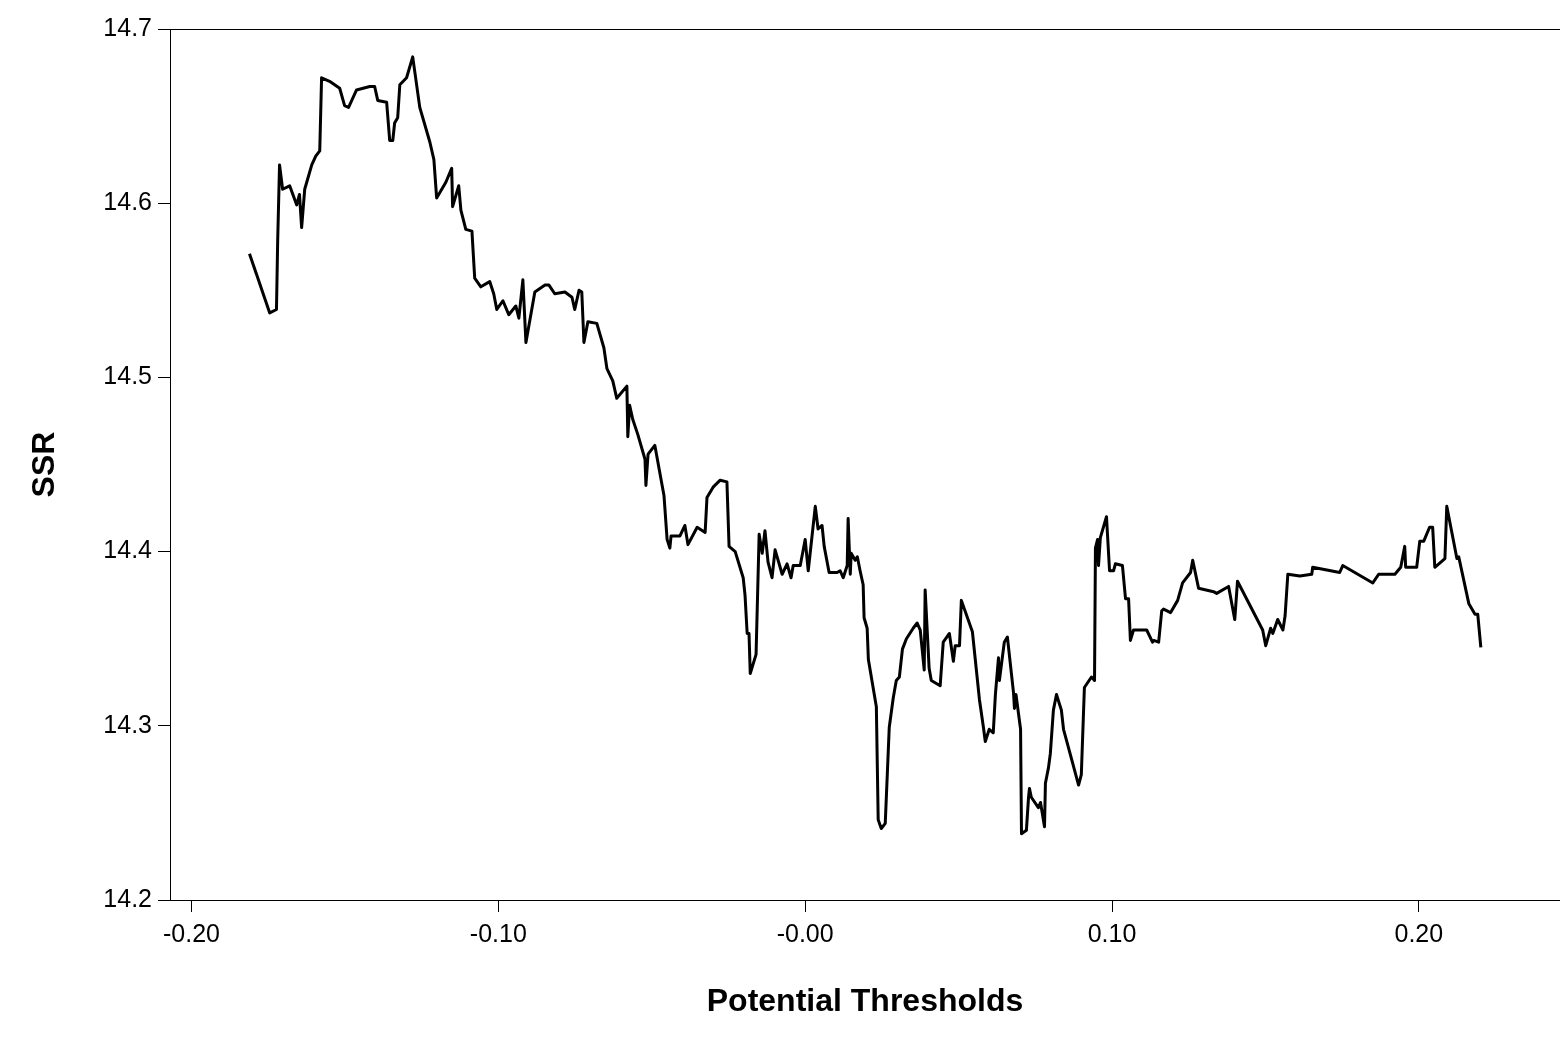  I want to click on y-tick-label: 14.3, so click(127, 723).